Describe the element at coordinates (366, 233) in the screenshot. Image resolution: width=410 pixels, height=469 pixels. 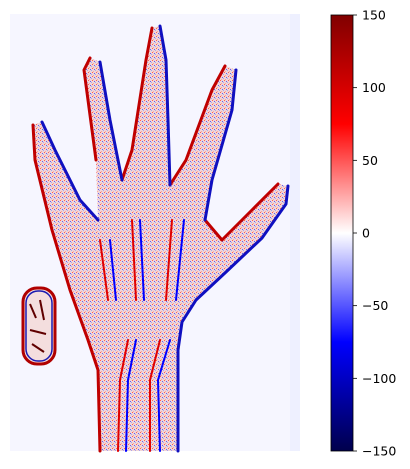
I see `colorbar-tick-label: 0` at that location.